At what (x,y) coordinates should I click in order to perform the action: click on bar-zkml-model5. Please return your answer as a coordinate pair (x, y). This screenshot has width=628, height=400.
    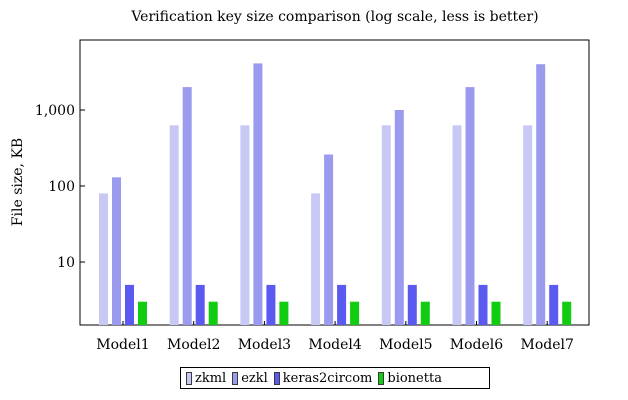
    Looking at the image, I should click on (386, 225).